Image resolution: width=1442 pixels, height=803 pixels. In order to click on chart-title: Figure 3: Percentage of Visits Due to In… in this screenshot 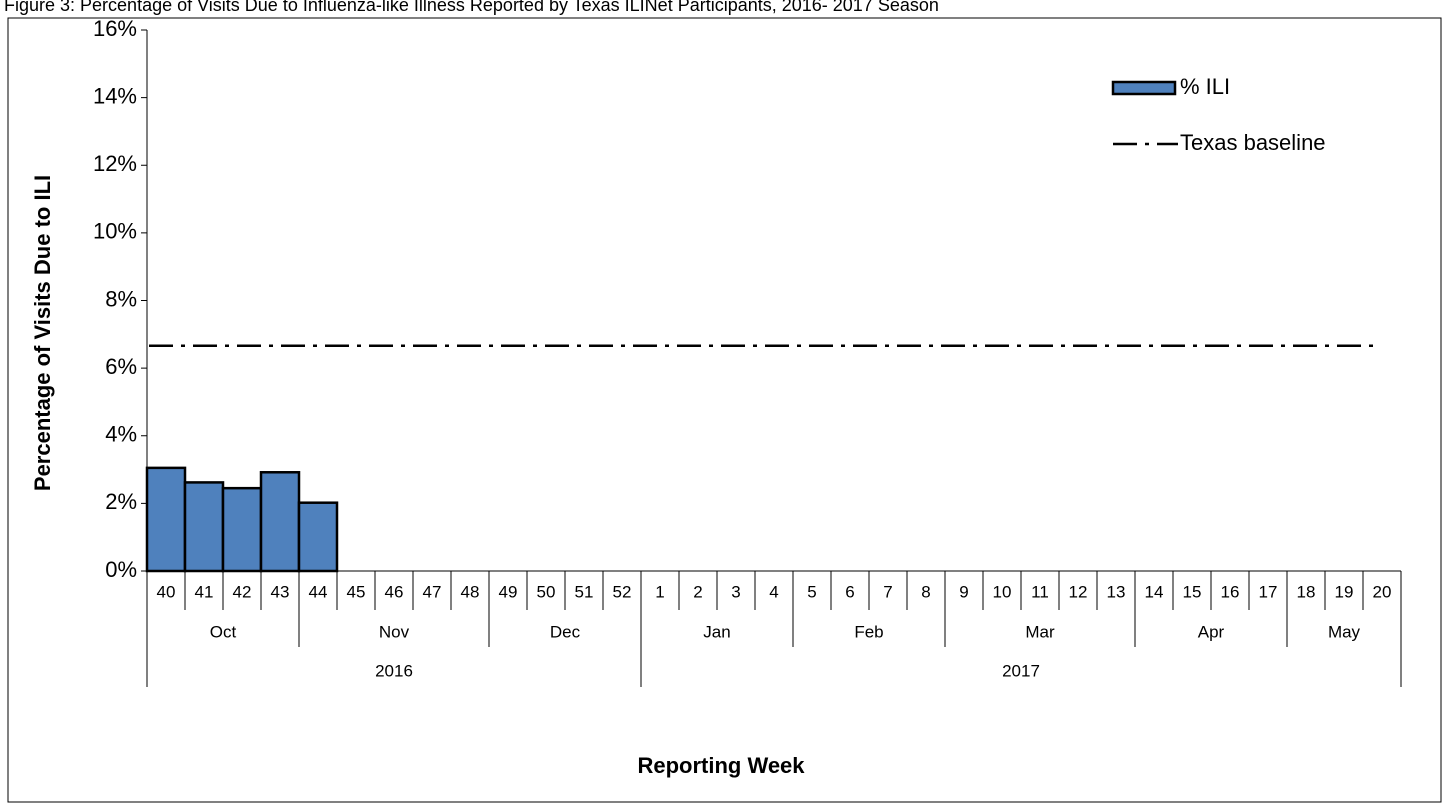, I will do `click(471, 7)`.